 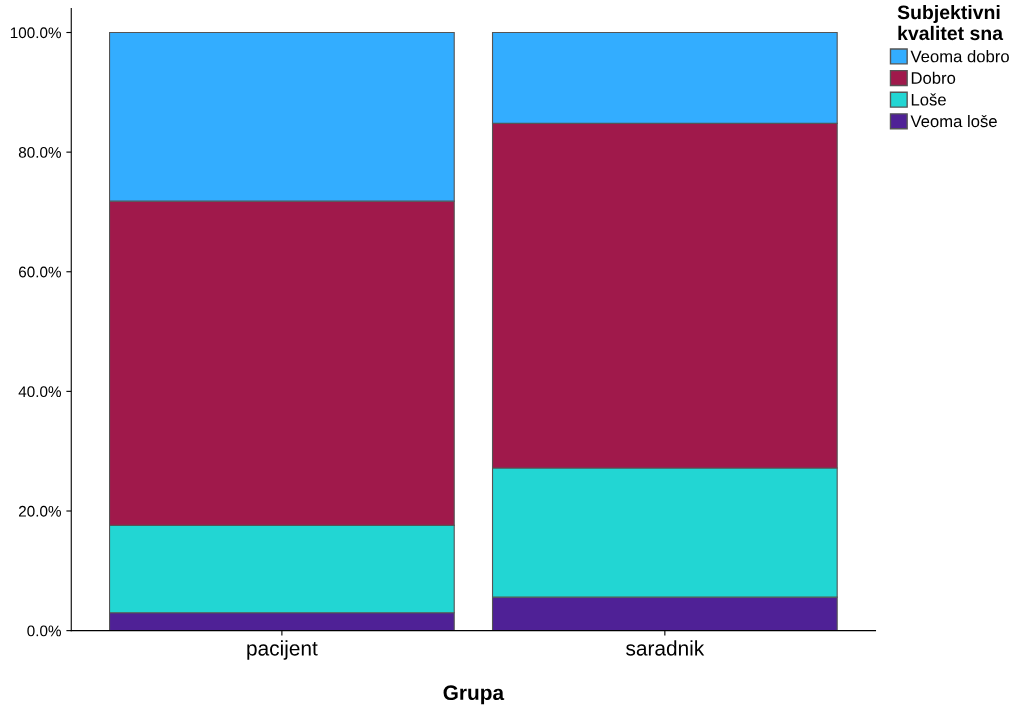 I want to click on y-tick-label: 20.0%, so click(x=39, y=511).